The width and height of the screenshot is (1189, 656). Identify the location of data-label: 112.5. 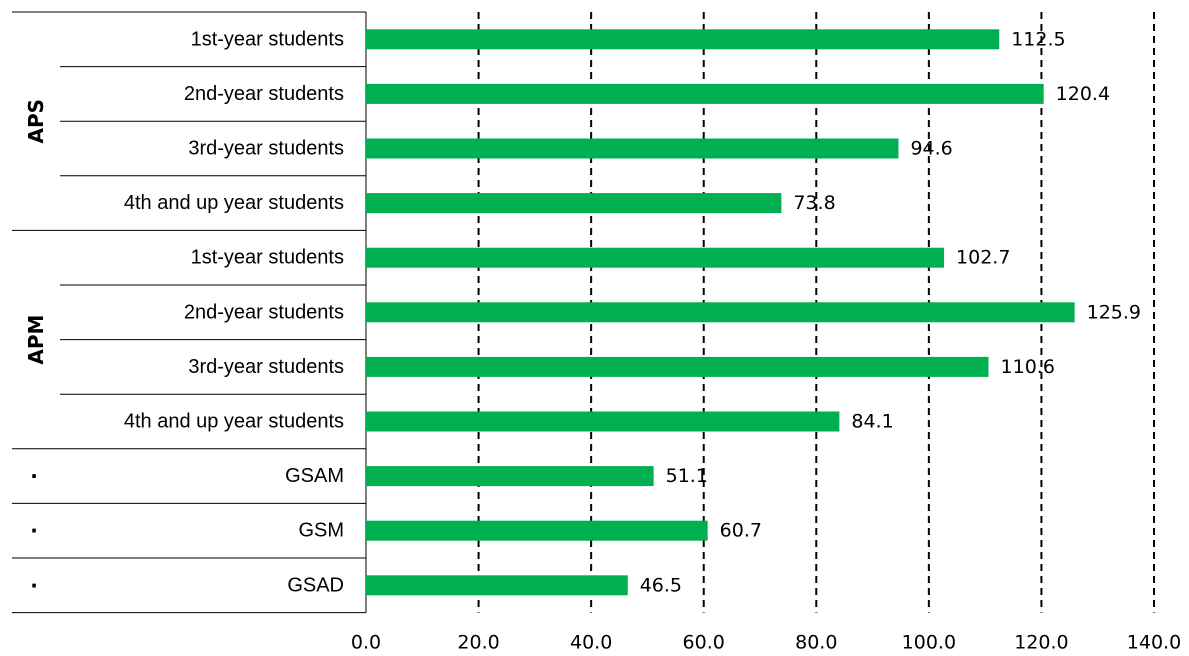
(1038, 39).